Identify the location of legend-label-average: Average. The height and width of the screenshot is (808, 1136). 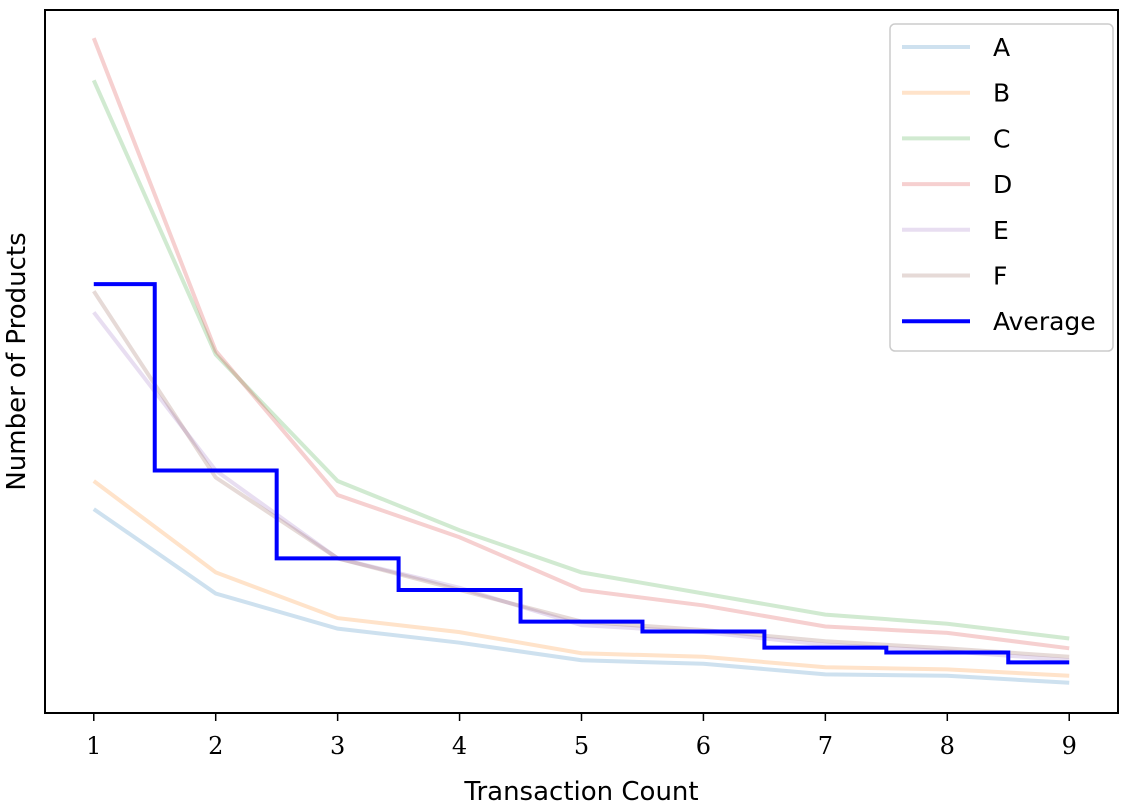
(1044, 321).